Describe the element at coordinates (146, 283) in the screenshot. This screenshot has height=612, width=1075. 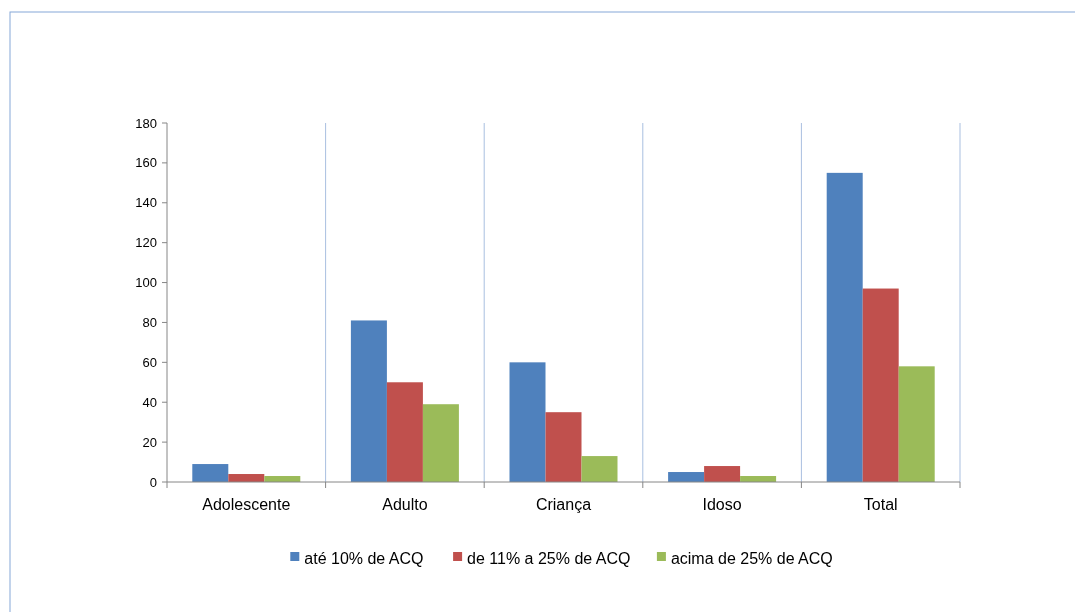
I see `y-tick-label: 100` at that location.